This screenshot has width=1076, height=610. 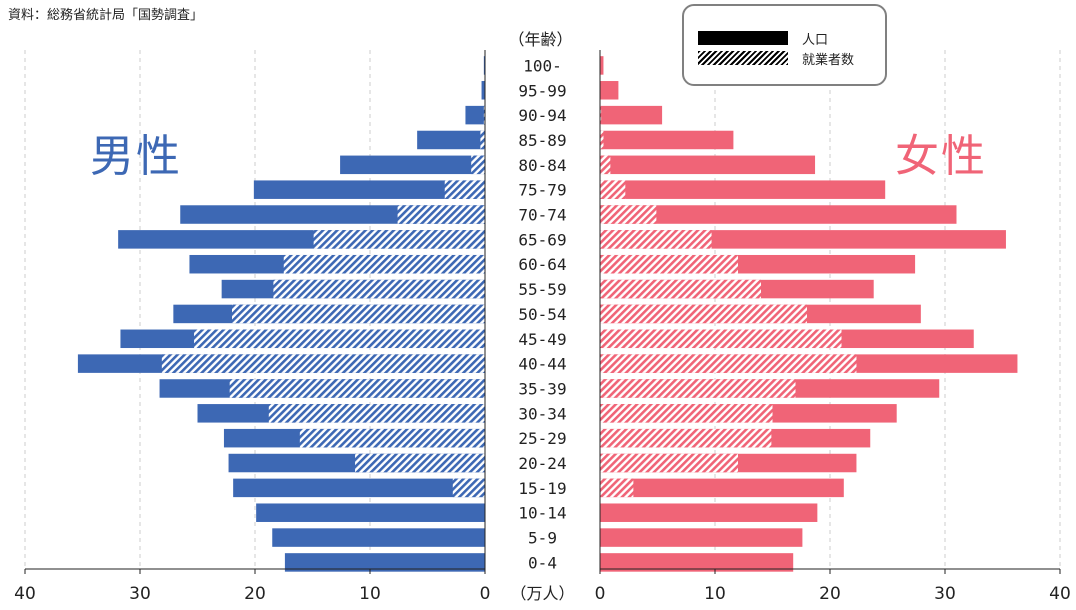 I want to click on x-axis-unit: （万人）, so click(x=542, y=593).